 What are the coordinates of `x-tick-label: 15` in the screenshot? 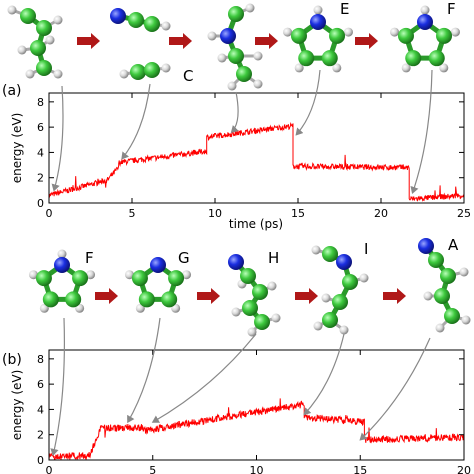 It's located at (360, 469).